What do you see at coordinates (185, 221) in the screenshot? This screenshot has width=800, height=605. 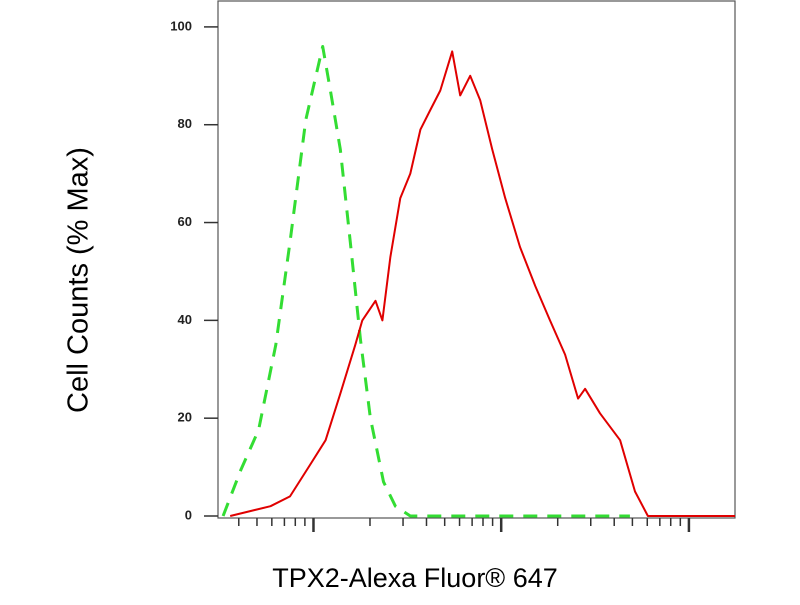 I see `y-tick-label: 60` at bounding box center [185, 221].